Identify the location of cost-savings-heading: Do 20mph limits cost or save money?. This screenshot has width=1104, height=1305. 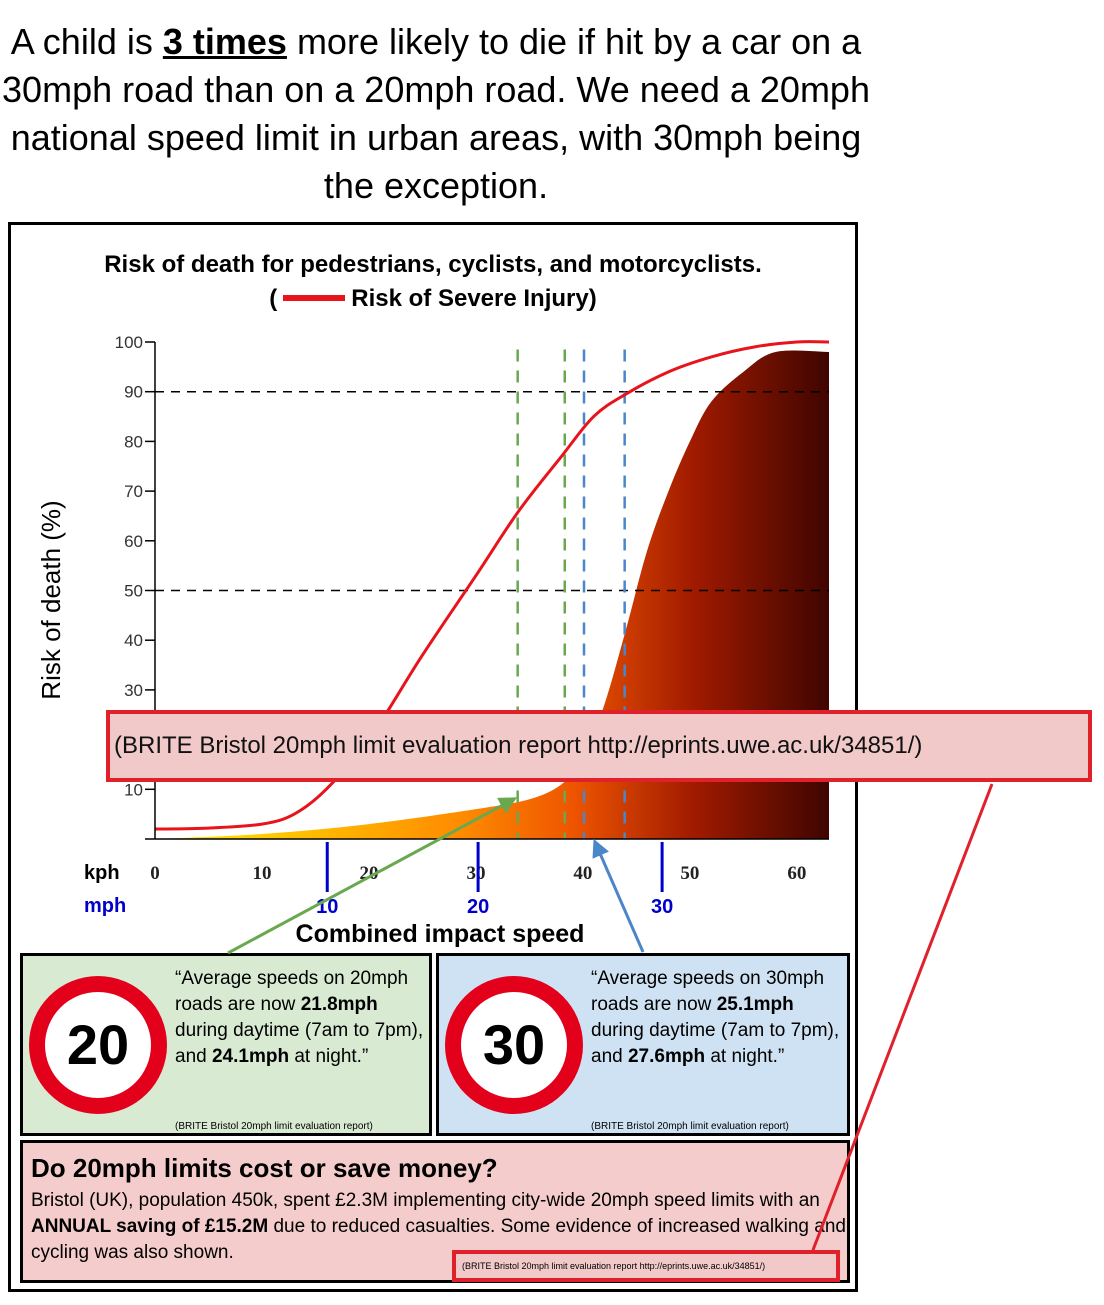
(264, 1168).